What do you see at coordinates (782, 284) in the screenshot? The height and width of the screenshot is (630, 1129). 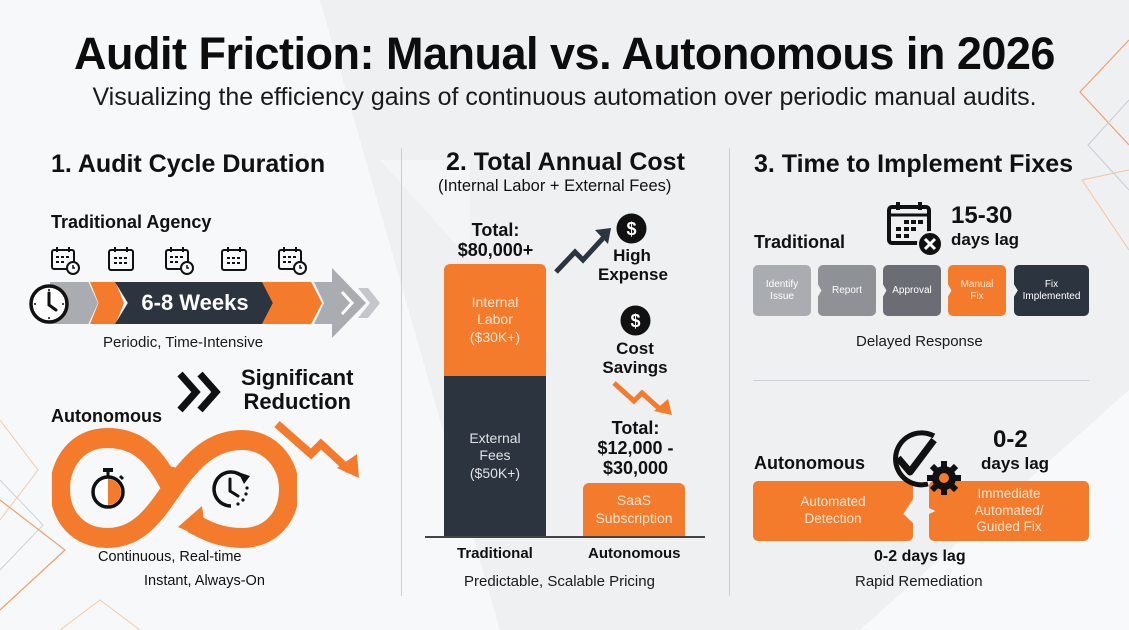 I see `step-line1: Identify` at bounding box center [782, 284].